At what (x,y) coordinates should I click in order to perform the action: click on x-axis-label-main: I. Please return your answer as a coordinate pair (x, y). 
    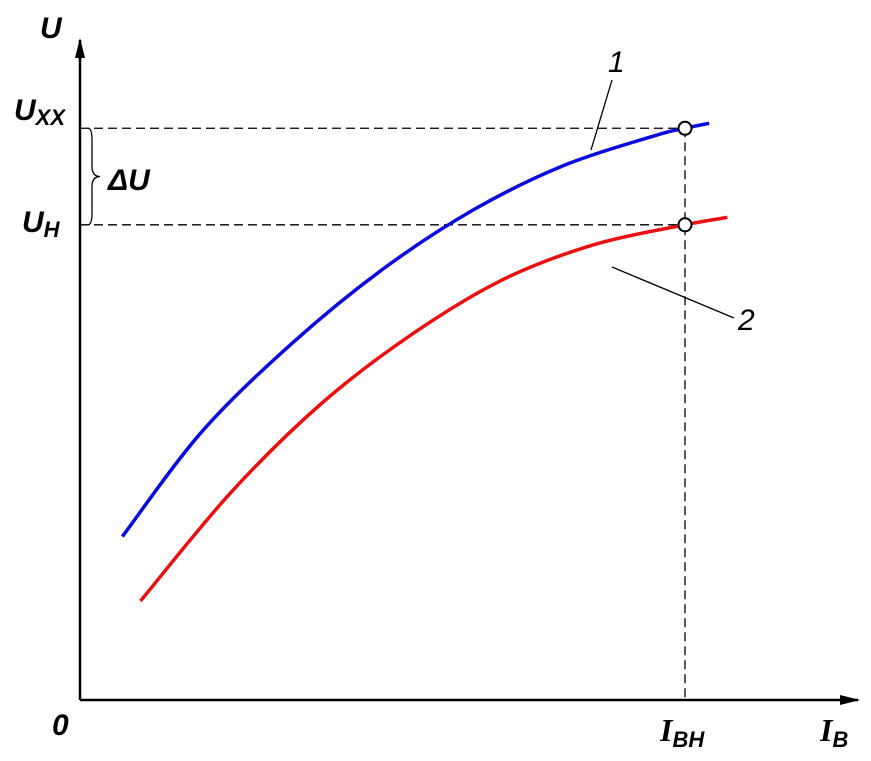
    Looking at the image, I should click on (826, 730).